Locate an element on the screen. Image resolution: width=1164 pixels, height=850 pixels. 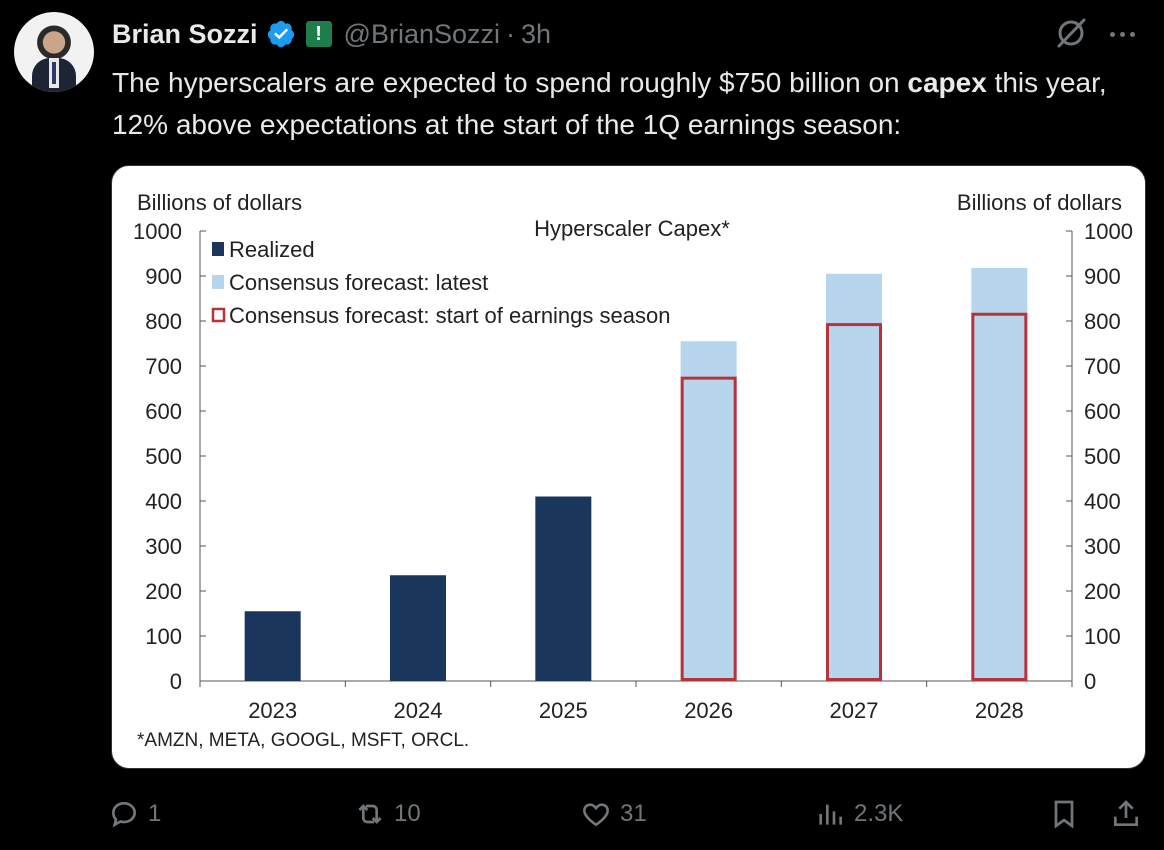
y-tick-label-right: 0 is located at coordinates (1090, 681).